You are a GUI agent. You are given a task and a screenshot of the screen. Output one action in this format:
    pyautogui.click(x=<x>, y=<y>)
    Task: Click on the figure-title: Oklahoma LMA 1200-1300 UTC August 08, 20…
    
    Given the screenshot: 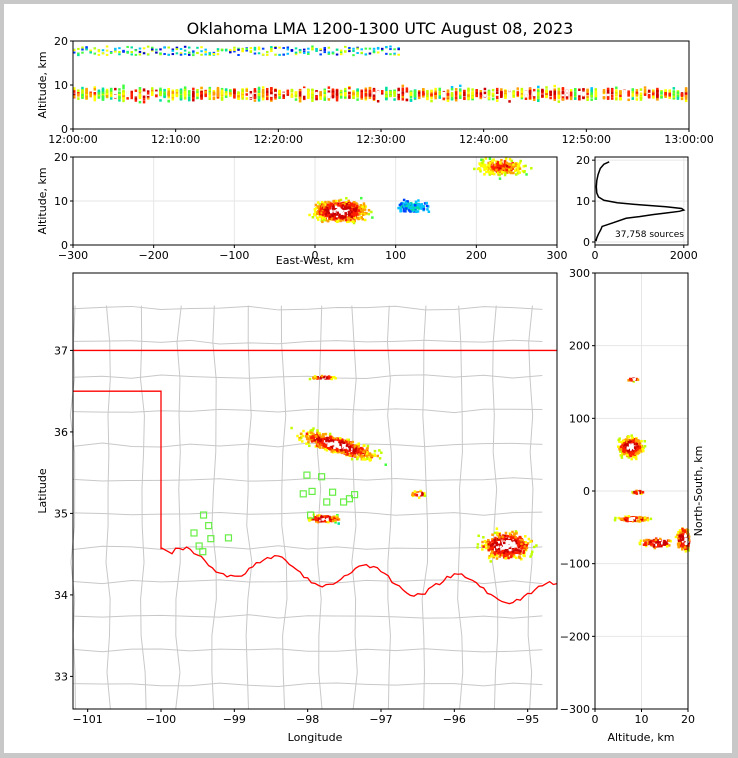 What is the action you would take?
    pyautogui.click(x=380, y=28)
    